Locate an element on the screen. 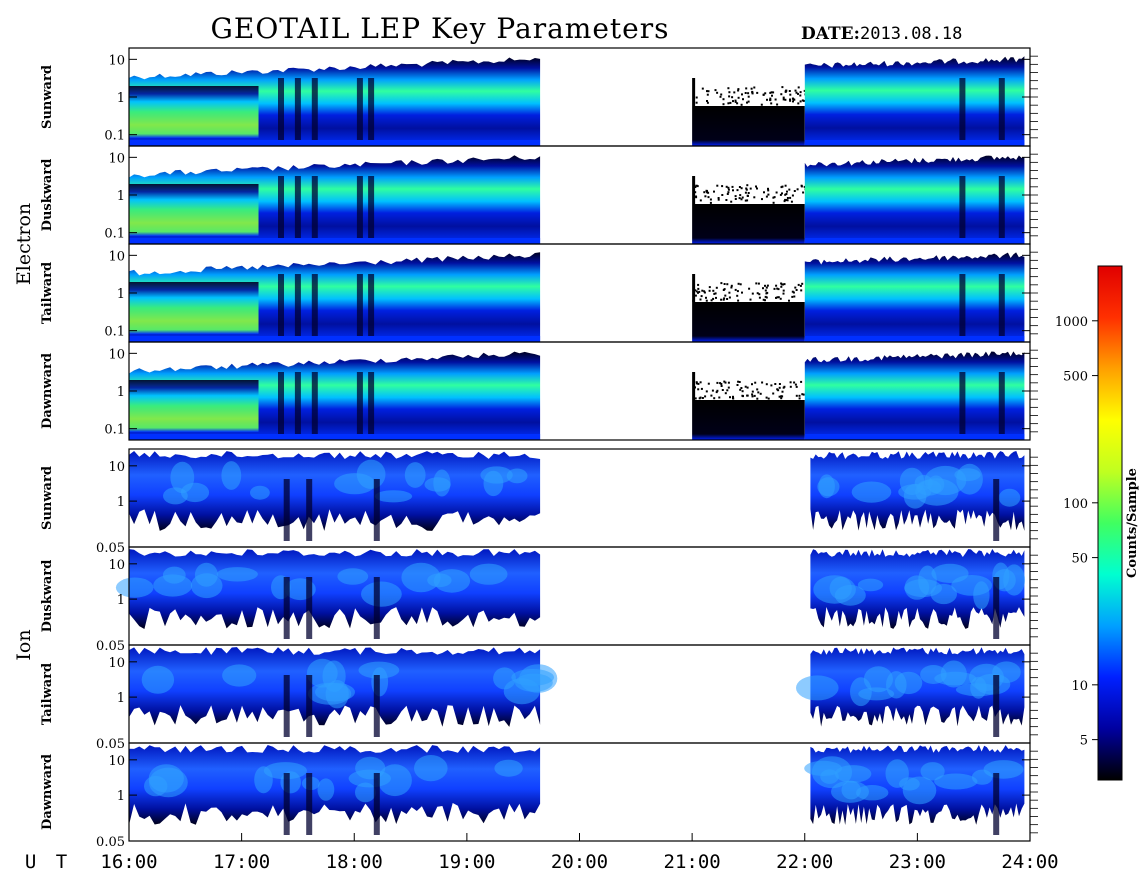 The height and width of the screenshot is (880, 1142). electron-early-band is located at coordinates (194, 406).